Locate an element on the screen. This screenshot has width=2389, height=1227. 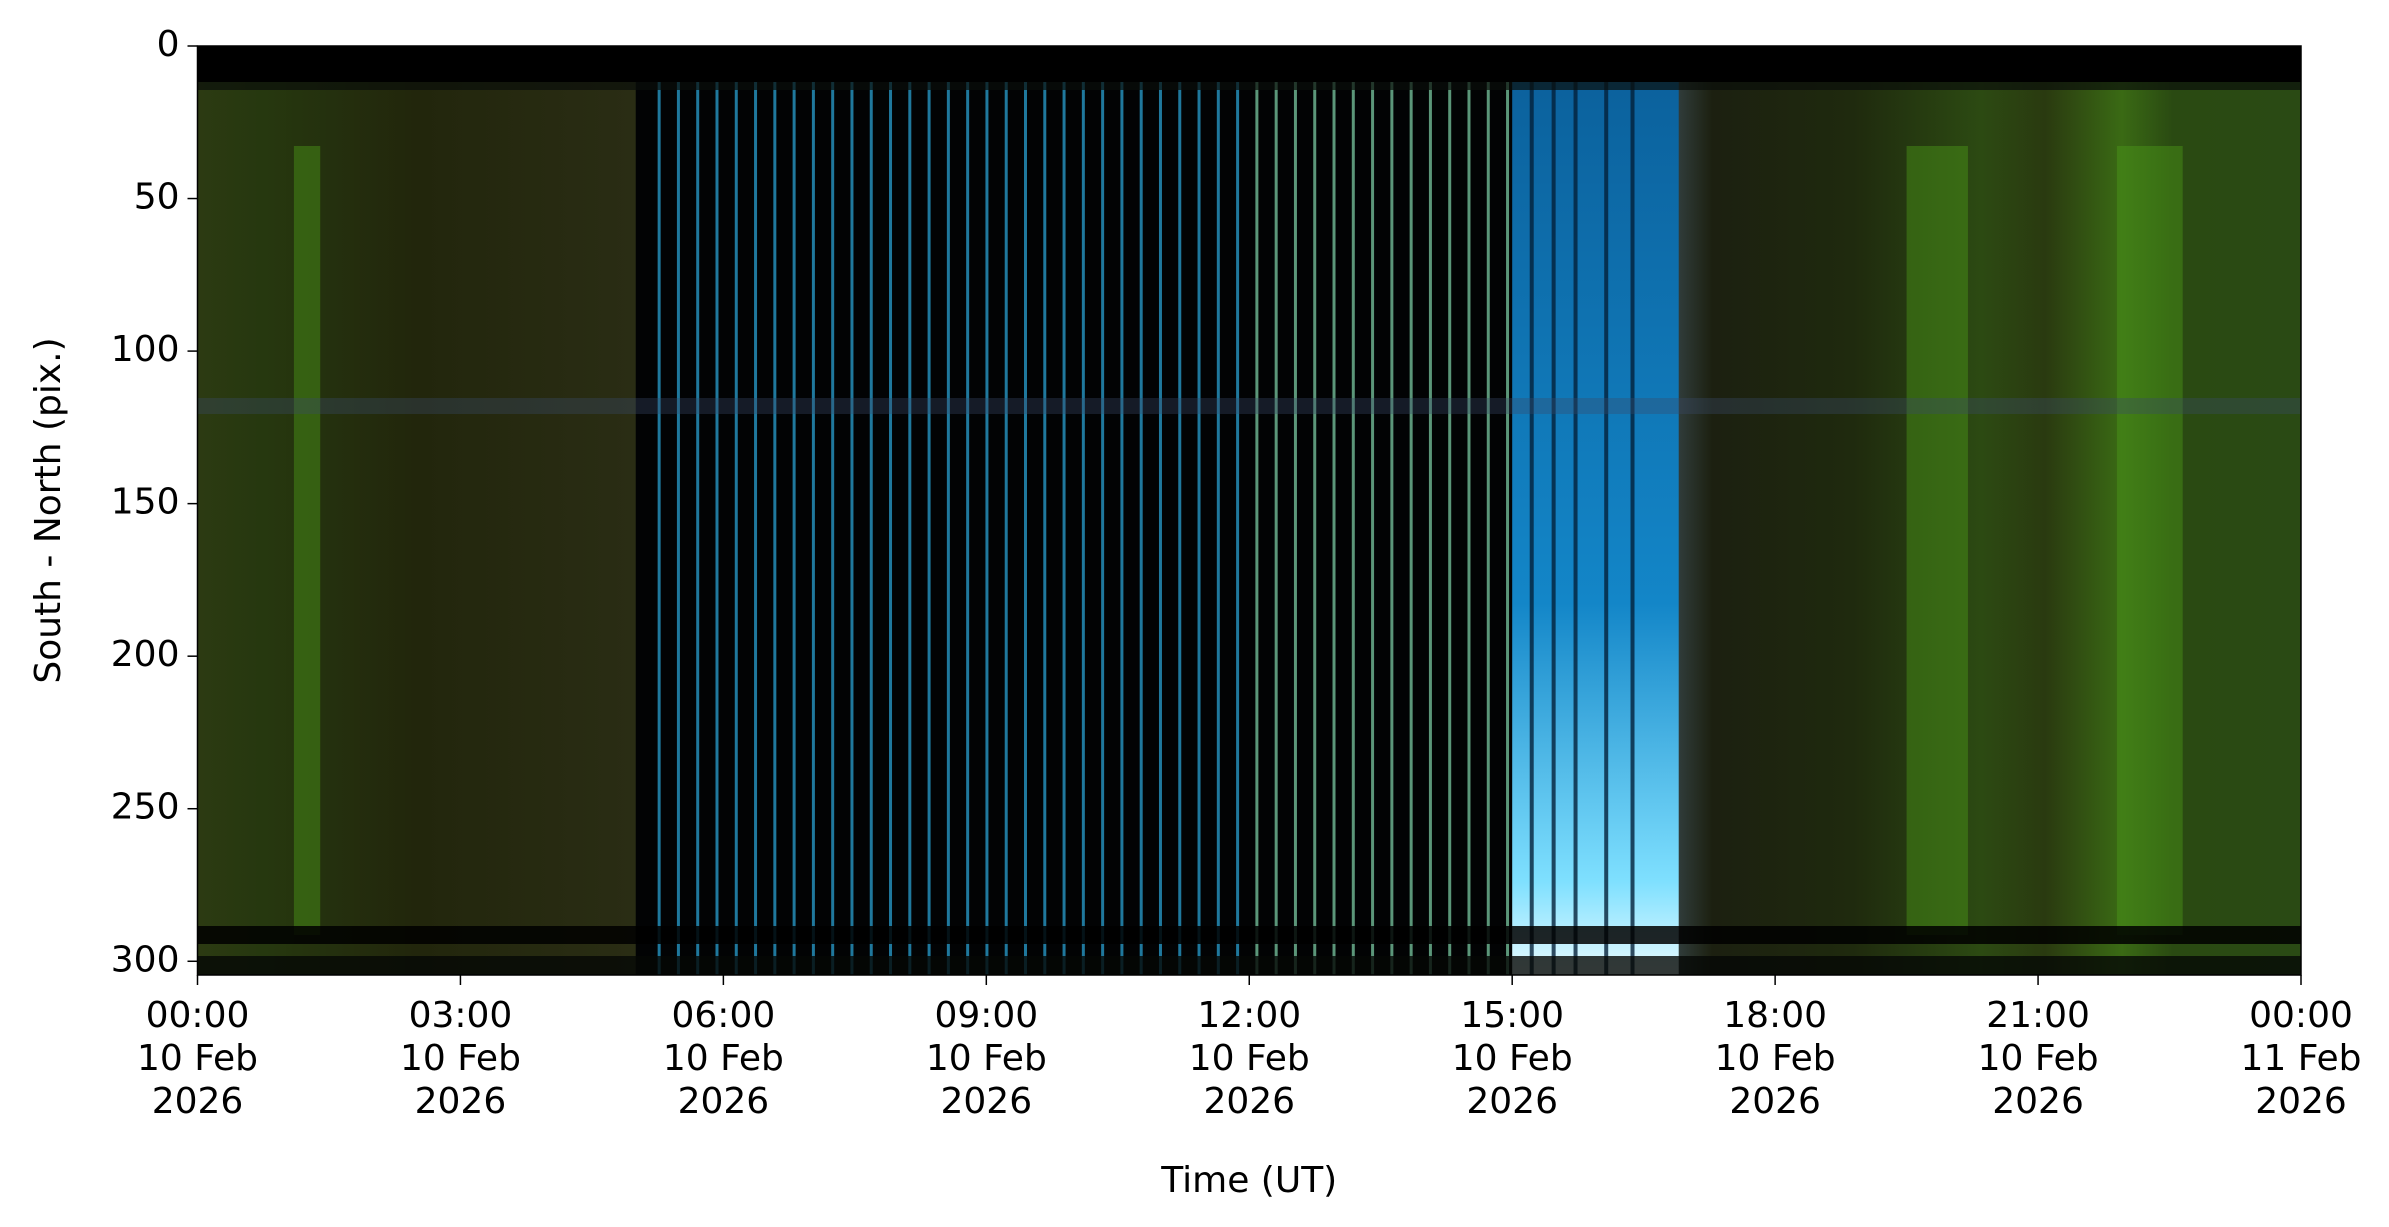
y-tick-label: 250 is located at coordinates (145, 807).